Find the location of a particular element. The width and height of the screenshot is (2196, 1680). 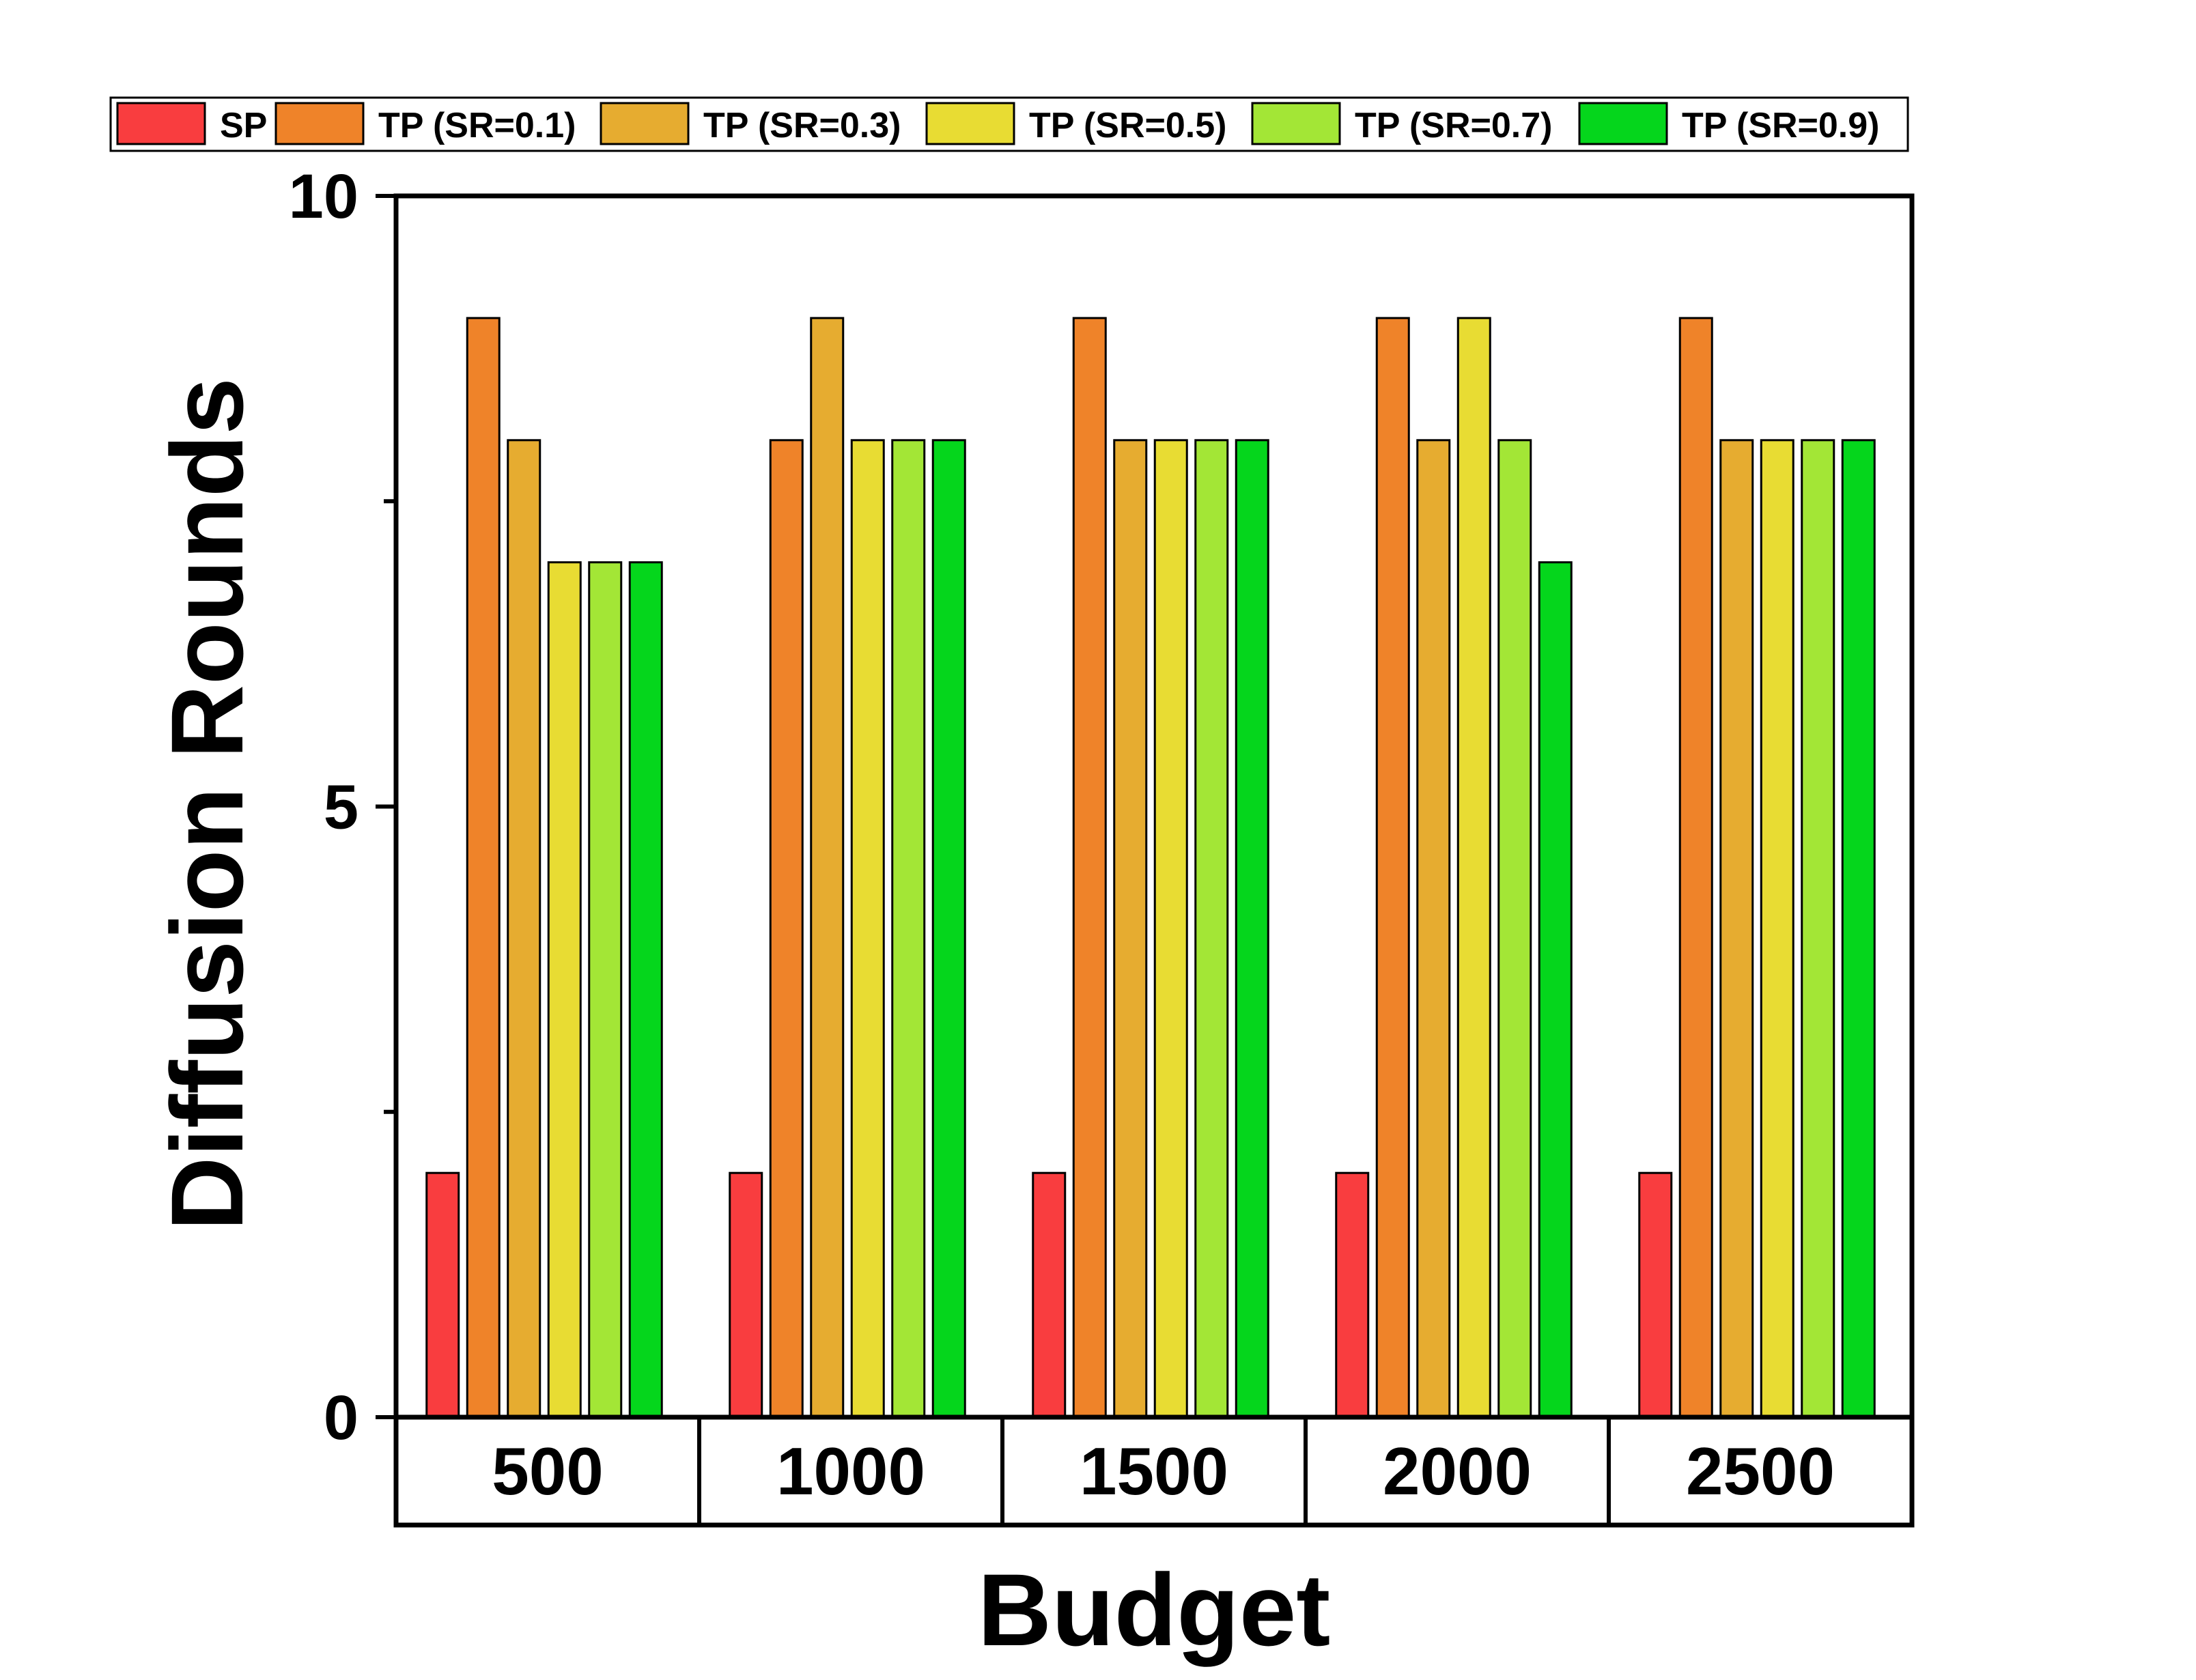

legend-label-series-1: TP (SR=0.1) is located at coordinates (477, 125).